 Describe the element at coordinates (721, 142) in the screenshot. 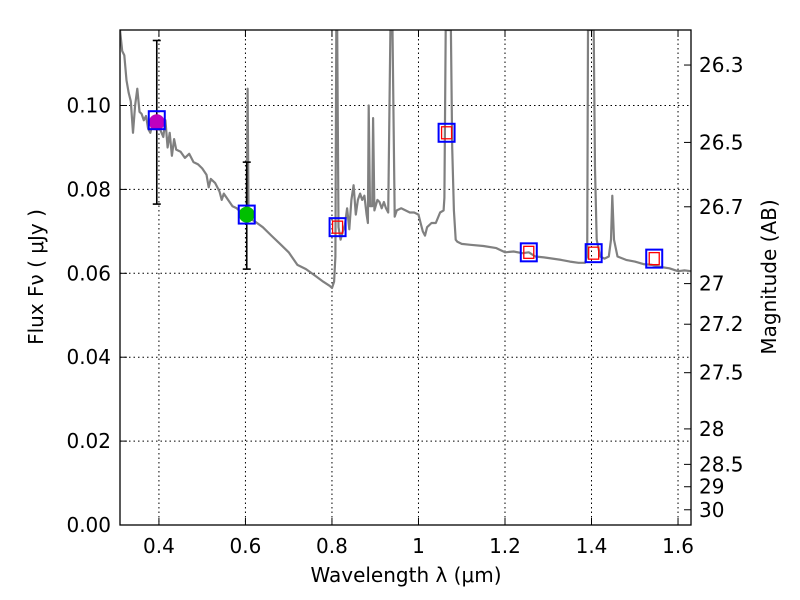

I see `mag-tick-label: 26.5` at that location.